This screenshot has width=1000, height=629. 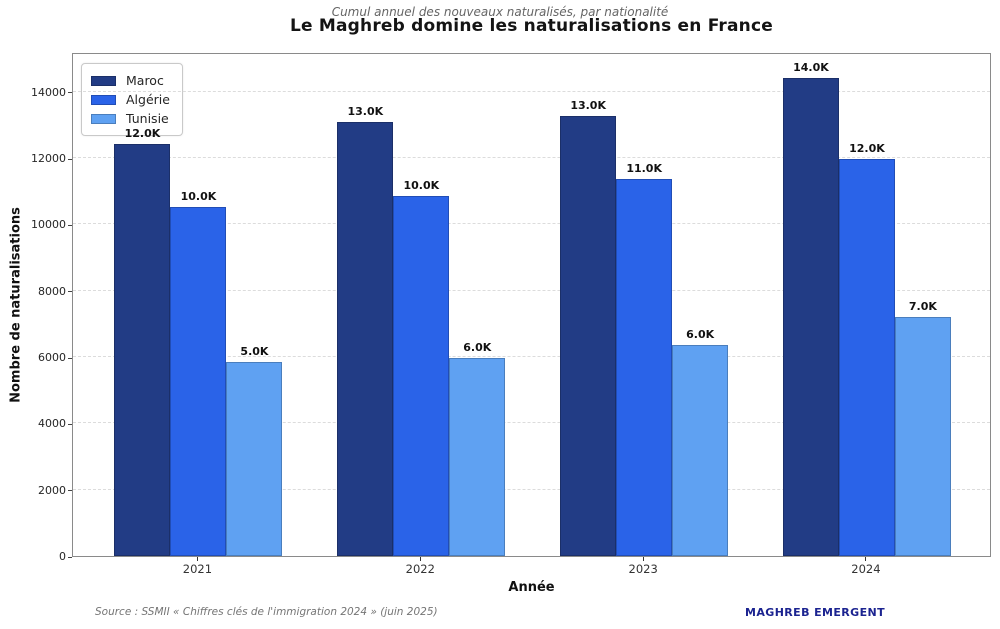 I want to click on bar-algerie-2024, so click(x=866, y=357).